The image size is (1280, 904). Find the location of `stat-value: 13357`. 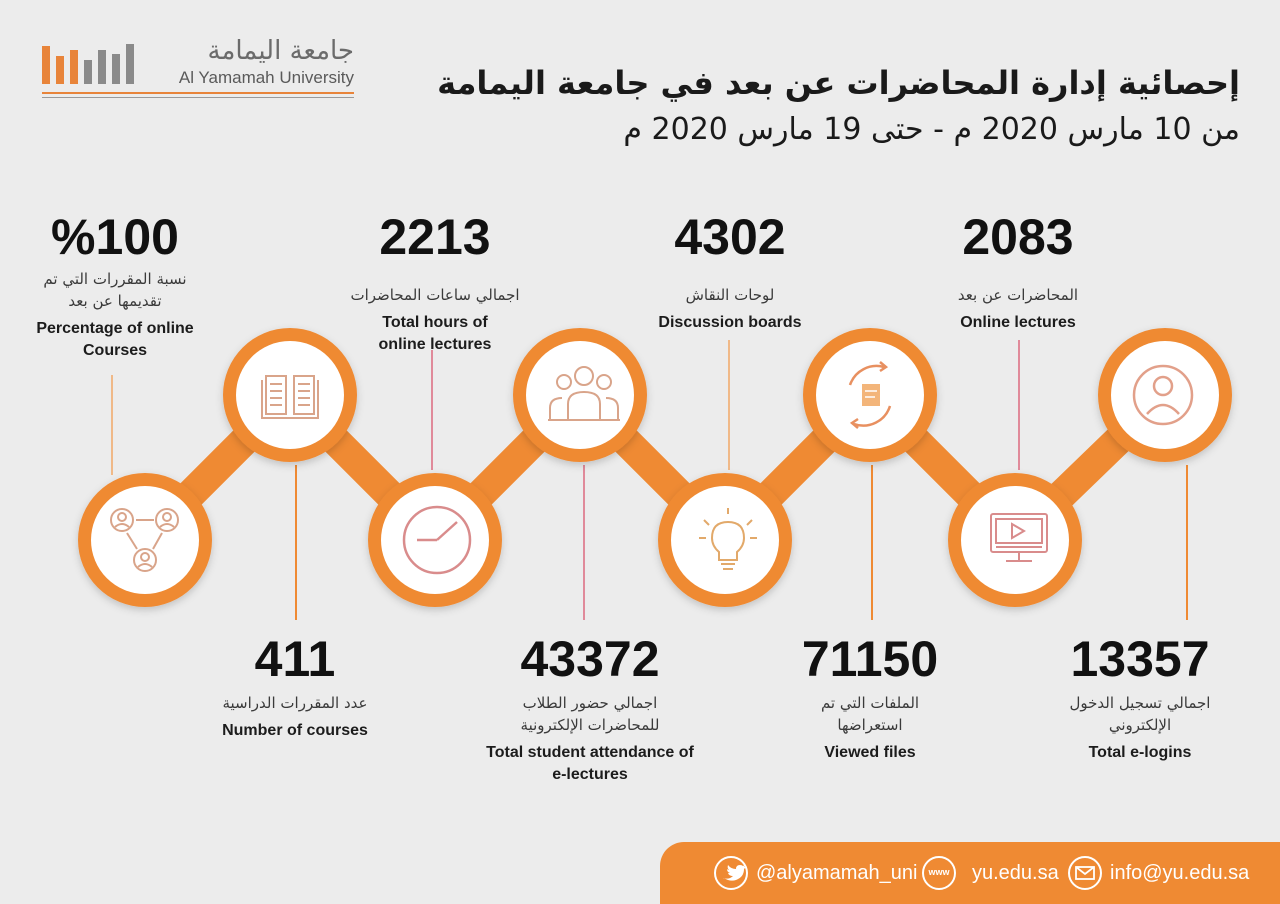

stat-value: 13357 is located at coordinates (1140, 659).